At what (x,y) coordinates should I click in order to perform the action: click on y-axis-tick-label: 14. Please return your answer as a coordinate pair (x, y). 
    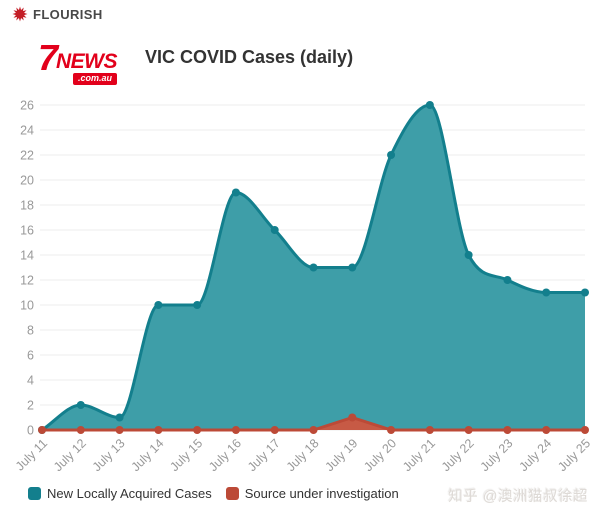
    Looking at the image, I should click on (27, 256).